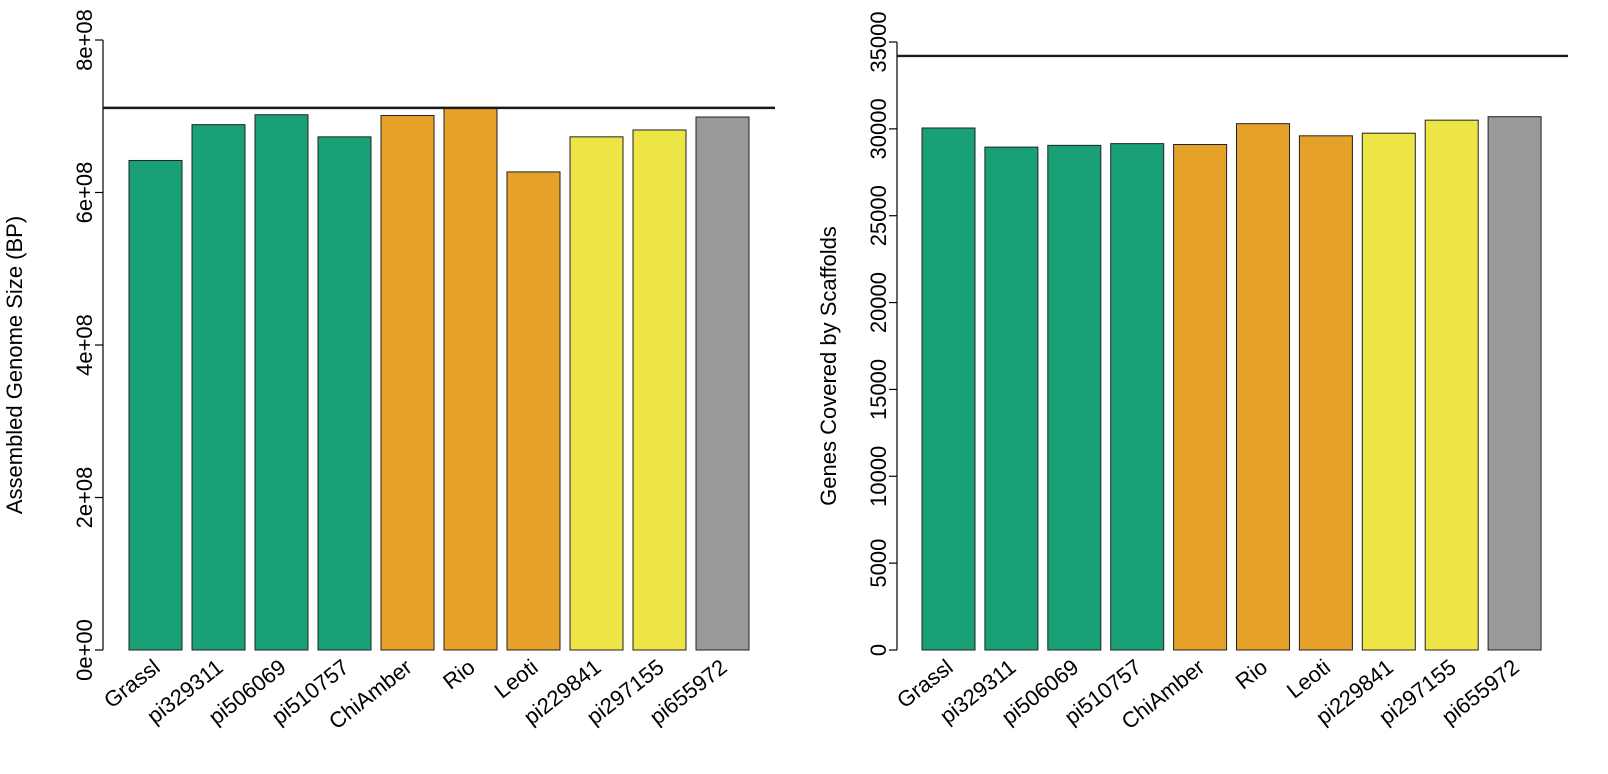 This screenshot has width=1608, height=774. What do you see at coordinates (84, 345) in the screenshot?
I see `y-tick-label: 4e+08` at bounding box center [84, 345].